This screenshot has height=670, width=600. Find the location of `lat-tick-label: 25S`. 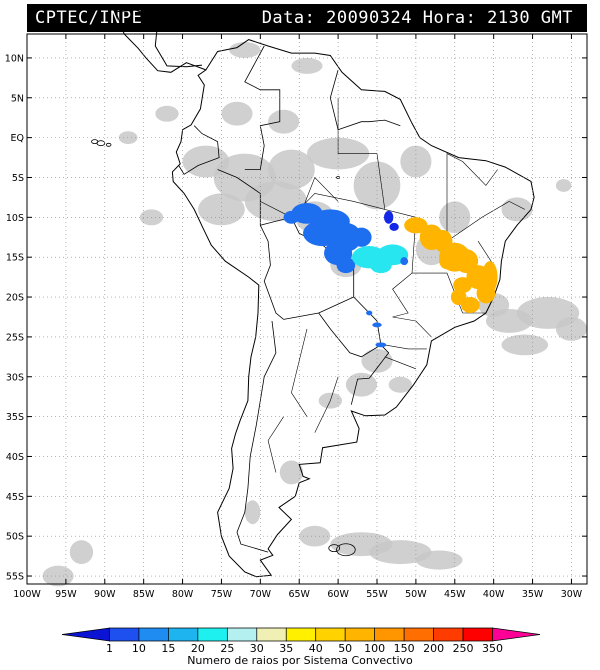

lat-tick-label: 25S is located at coordinates (15, 337).